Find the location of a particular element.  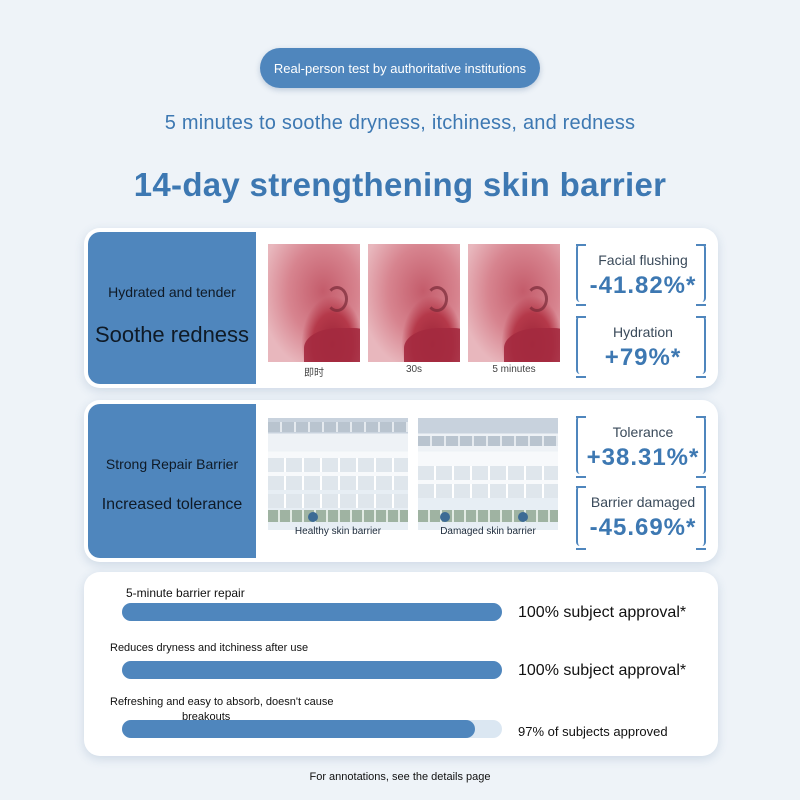

stat-value: -41.82%* is located at coordinates (643, 285).